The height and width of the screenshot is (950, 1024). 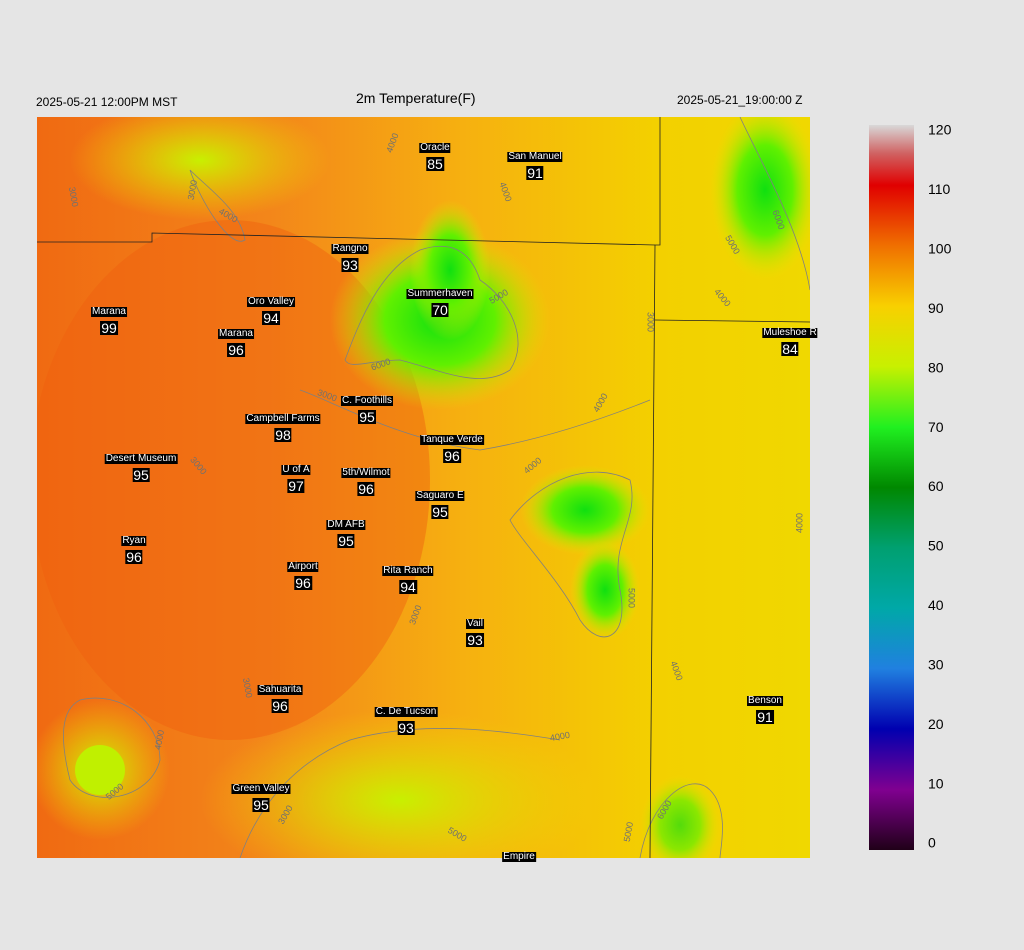 What do you see at coordinates (452, 439) in the screenshot?
I see `station-name: Tanque Verde` at bounding box center [452, 439].